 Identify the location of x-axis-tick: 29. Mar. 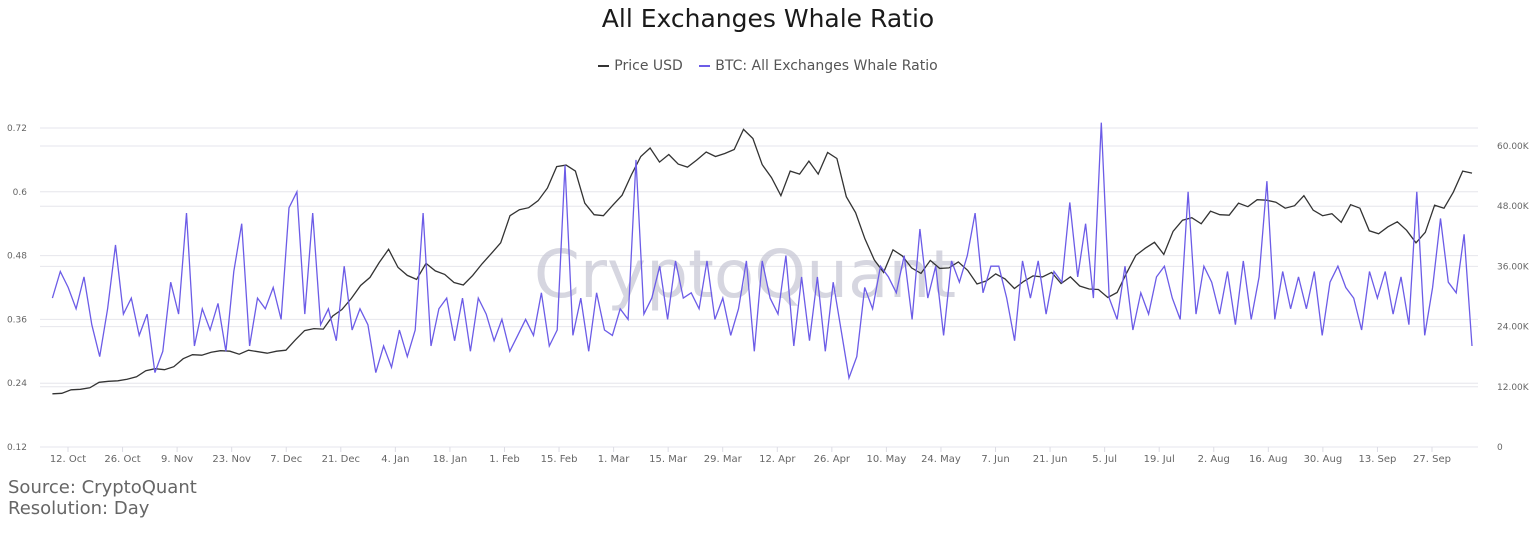
(723, 459).